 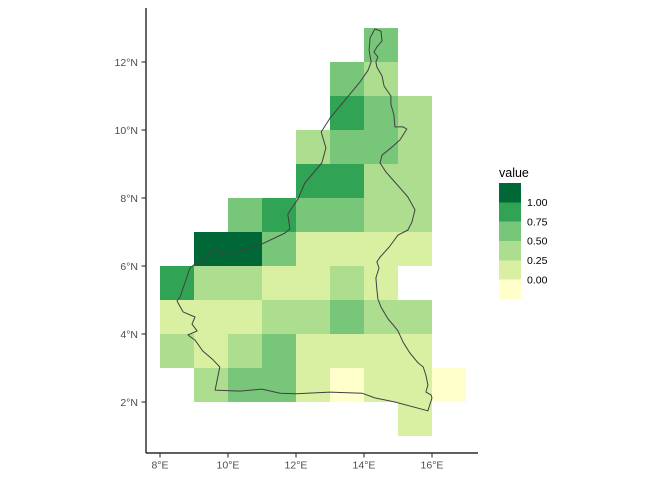 I want to click on x-tick-label: 14°E, so click(x=364, y=466).